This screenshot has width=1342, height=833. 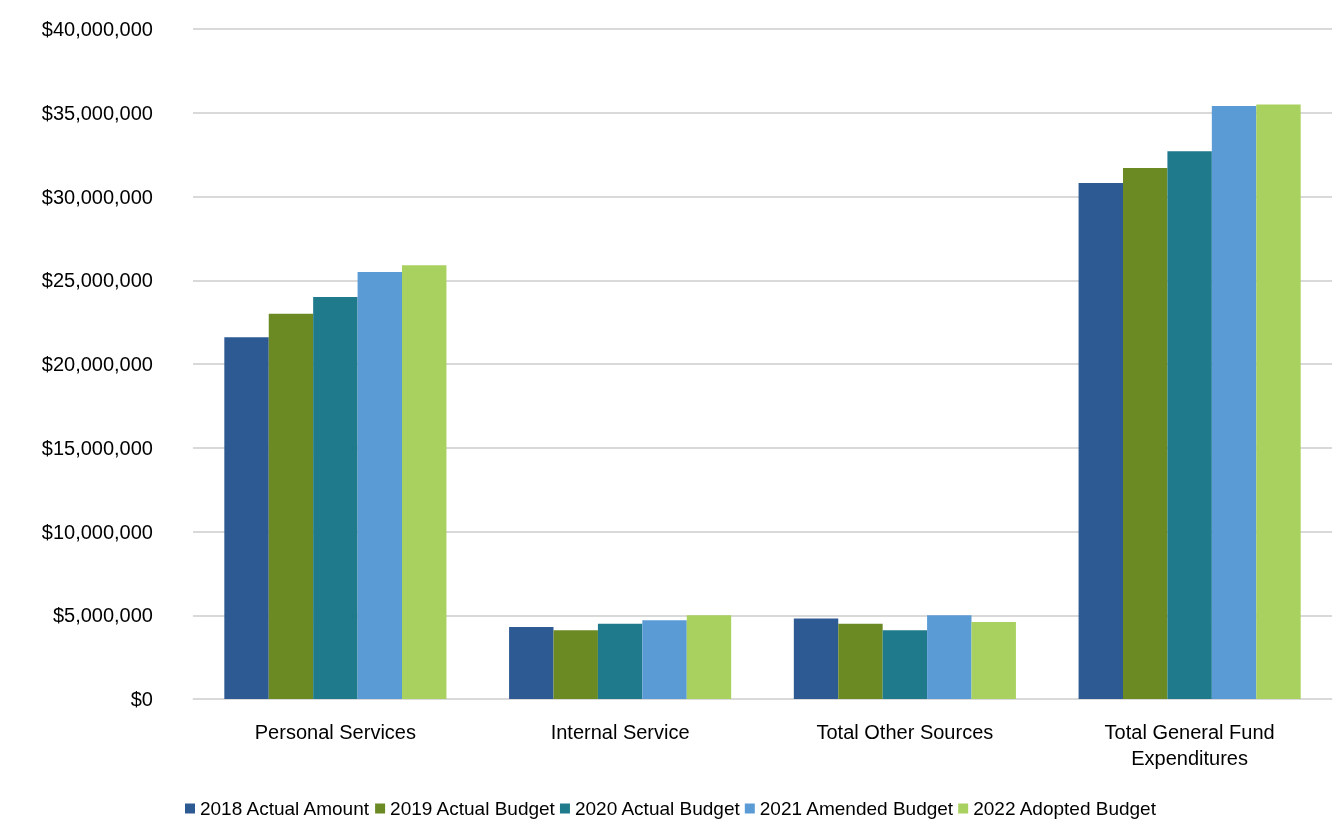 I want to click on legend-label: 2018 Actual Amount, so click(x=284, y=808).